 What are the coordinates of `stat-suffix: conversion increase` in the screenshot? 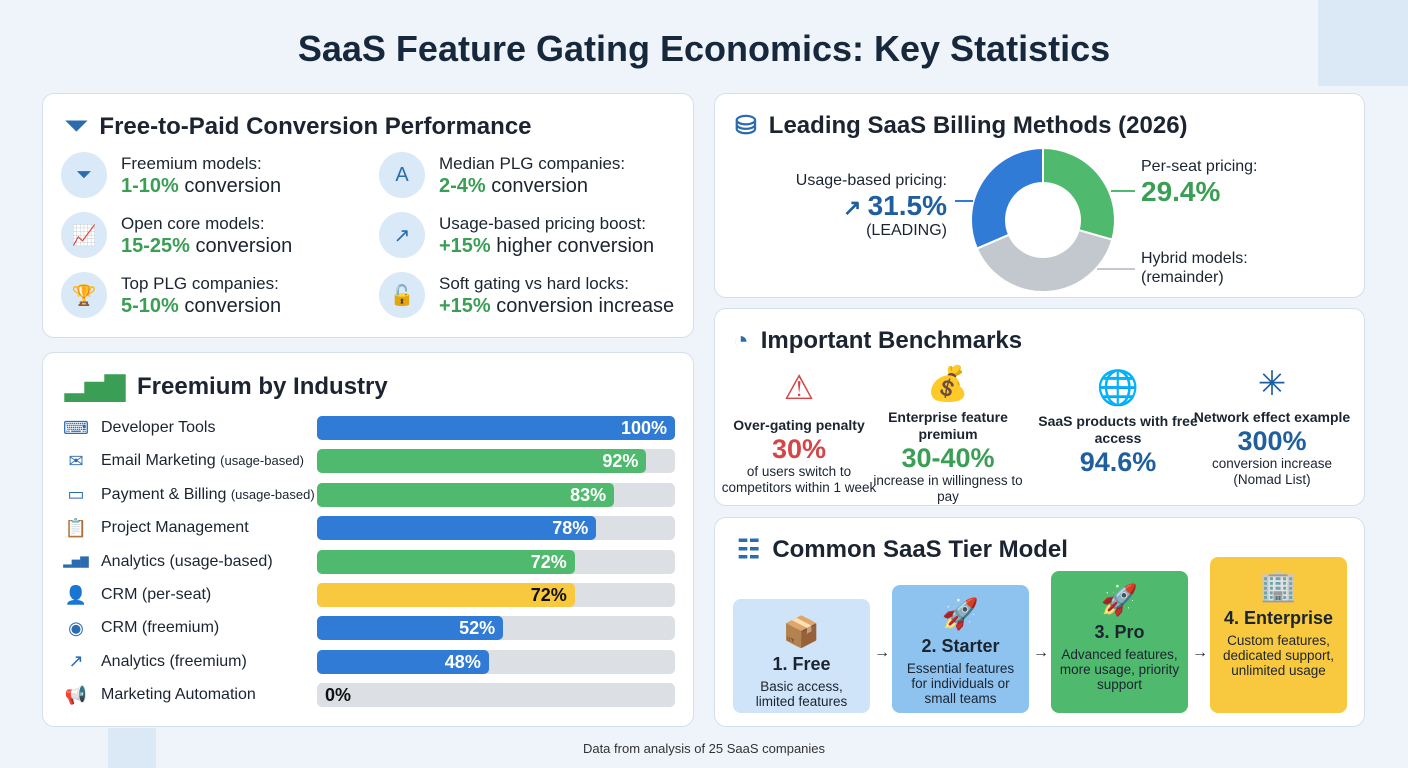 It's located at (582, 305).